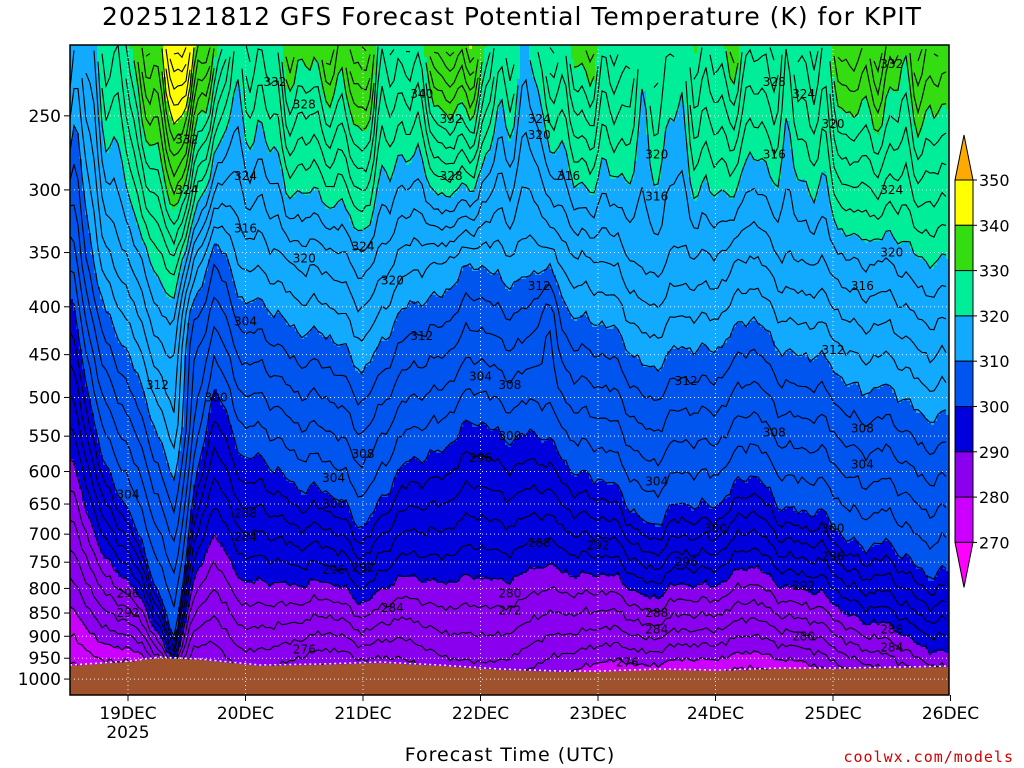 The height and width of the screenshot is (768, 1024). Describe the element at coordinates (774, 155) in the screenshot. I see `contour-label: 316` at that location.